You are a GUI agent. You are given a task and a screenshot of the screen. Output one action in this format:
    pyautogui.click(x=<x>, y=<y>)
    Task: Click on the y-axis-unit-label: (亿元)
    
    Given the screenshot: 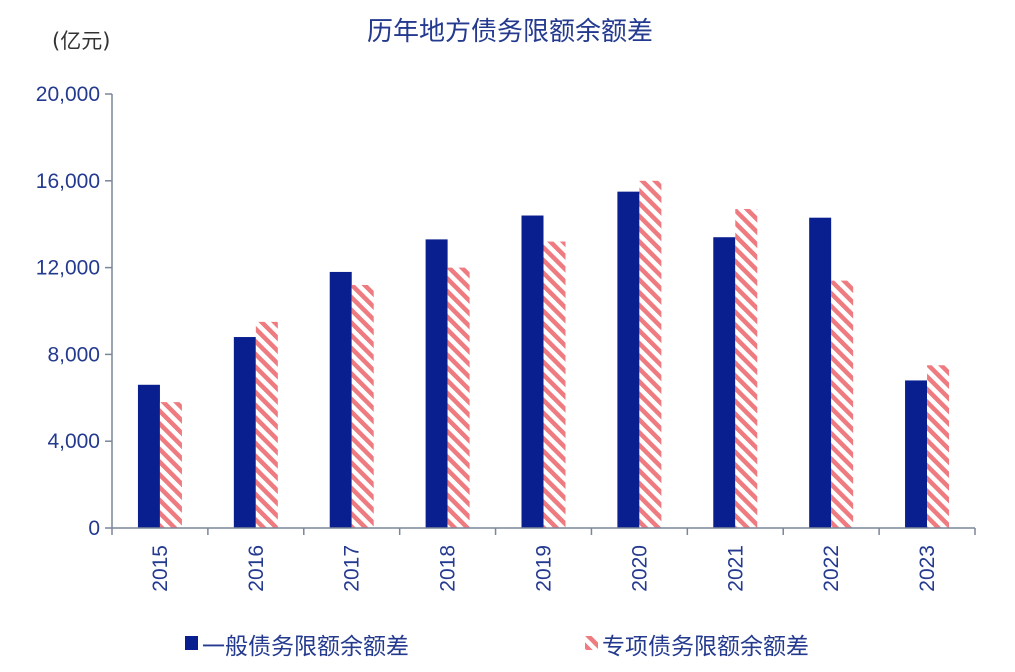 What is the action you would take?
    pyautogui.click(x=81, y=41)
    